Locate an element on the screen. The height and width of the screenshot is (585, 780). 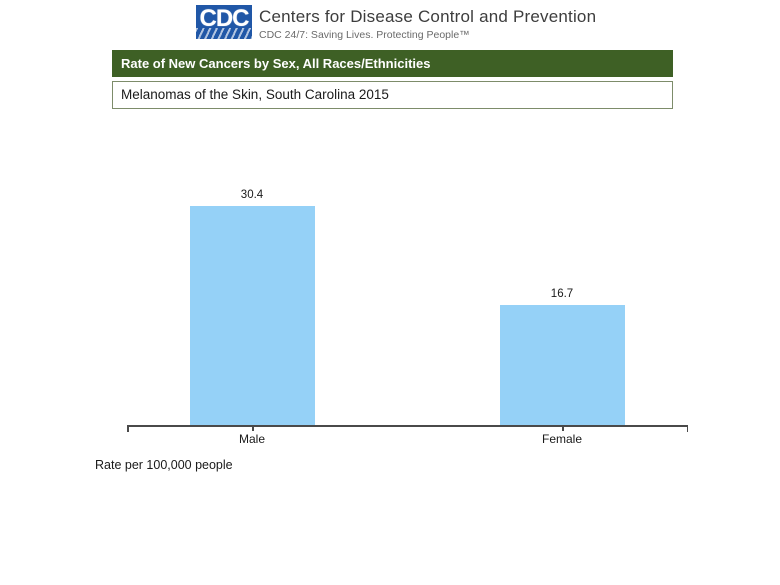
x-axis-line is located at coordinates (407, 426).